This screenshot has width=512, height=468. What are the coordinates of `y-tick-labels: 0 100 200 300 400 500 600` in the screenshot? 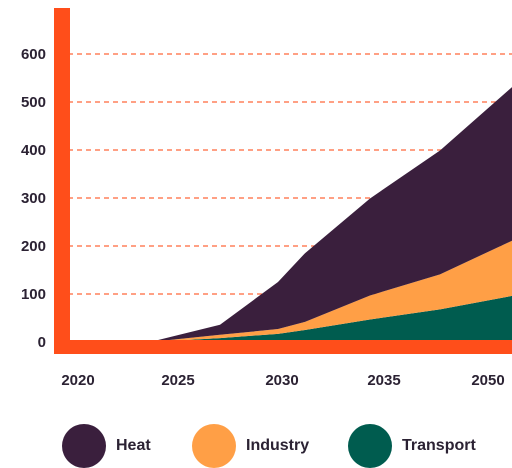 It's located at (33, 198).